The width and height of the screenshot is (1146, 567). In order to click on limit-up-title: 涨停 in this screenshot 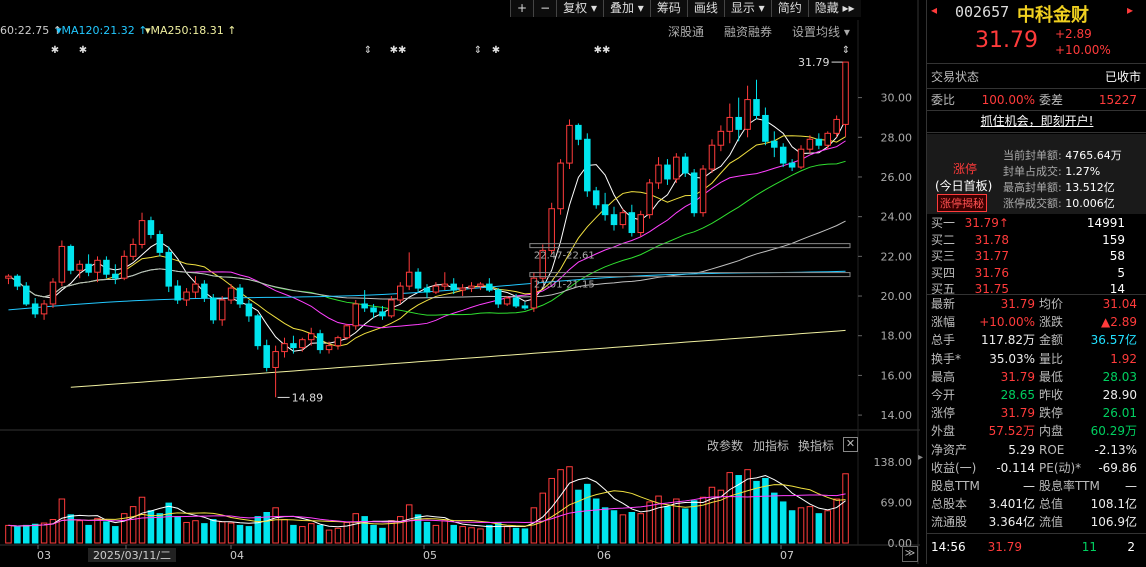, I will do `click(965, 169)`.